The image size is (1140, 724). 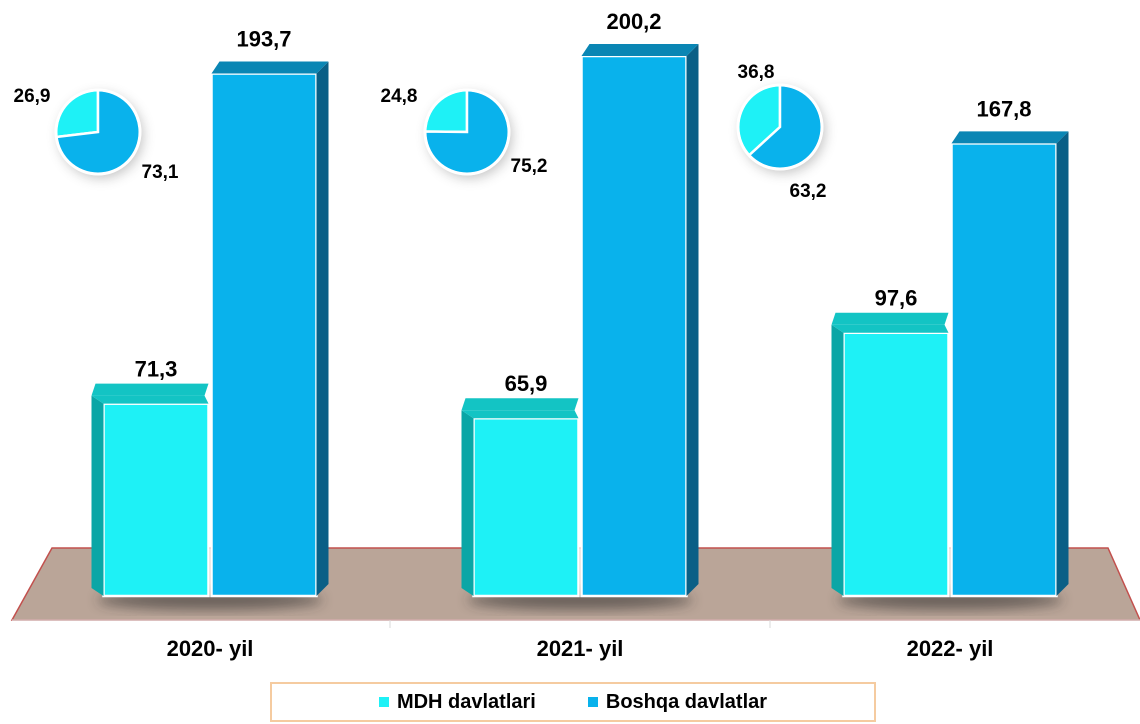 What do you see at coordinates (399, 96) in the screenshot?
I see `pie-label-mdh: 24,8` at bounding box center [399, 96].